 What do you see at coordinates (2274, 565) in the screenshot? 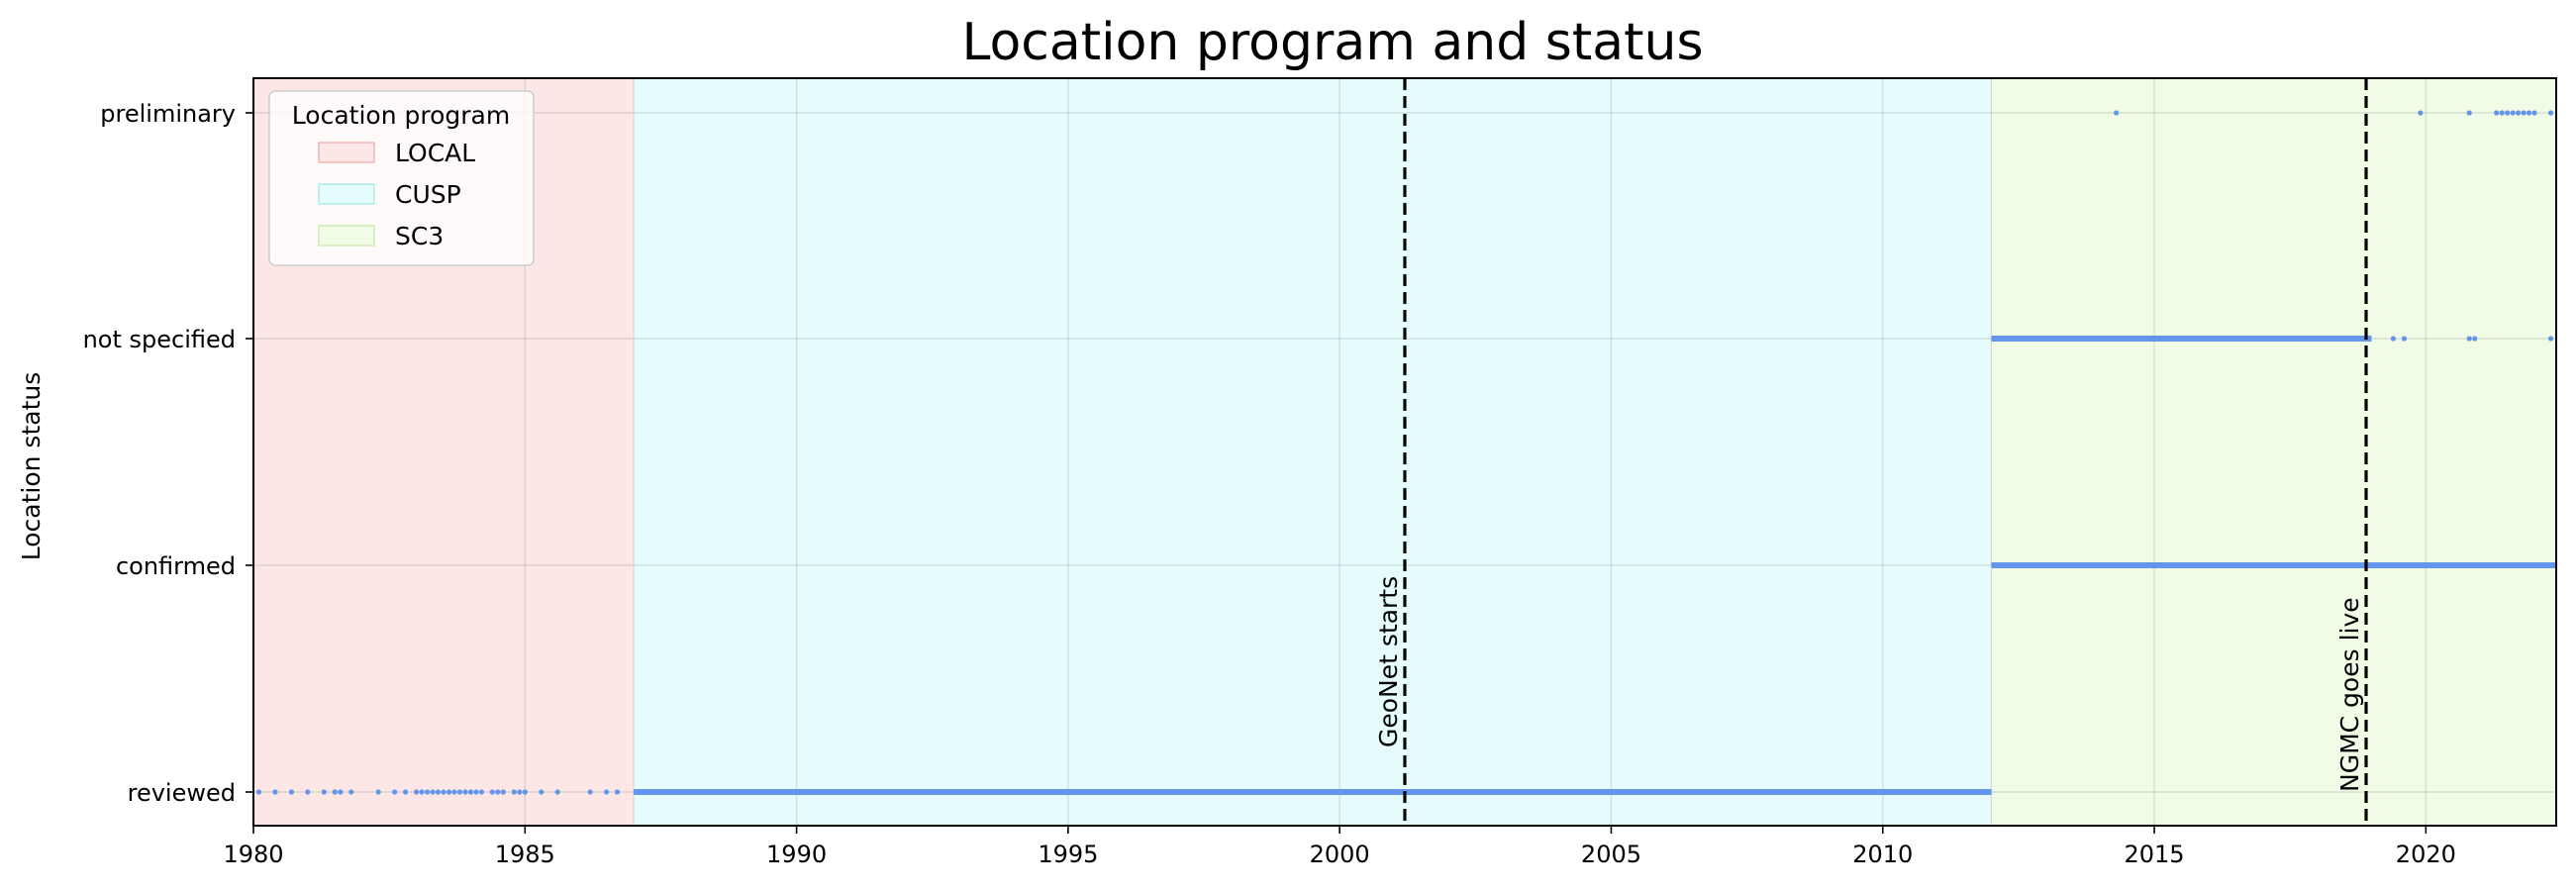
I see `point-cluster-confirmed` at bounding box center [2274, 565].